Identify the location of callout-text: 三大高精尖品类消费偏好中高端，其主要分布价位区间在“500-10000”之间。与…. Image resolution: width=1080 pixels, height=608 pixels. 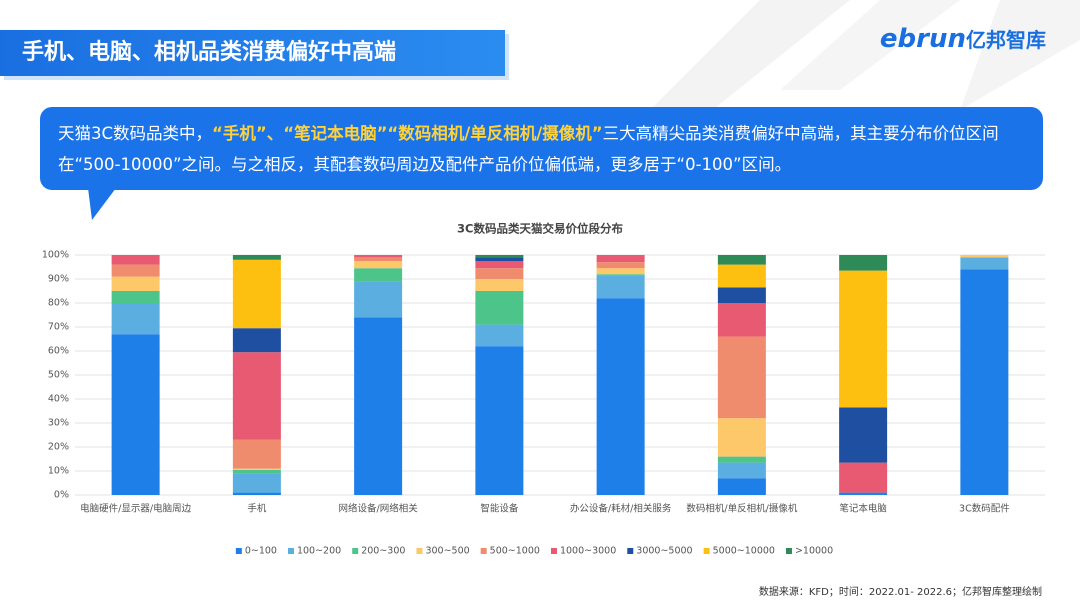
(528, 149).